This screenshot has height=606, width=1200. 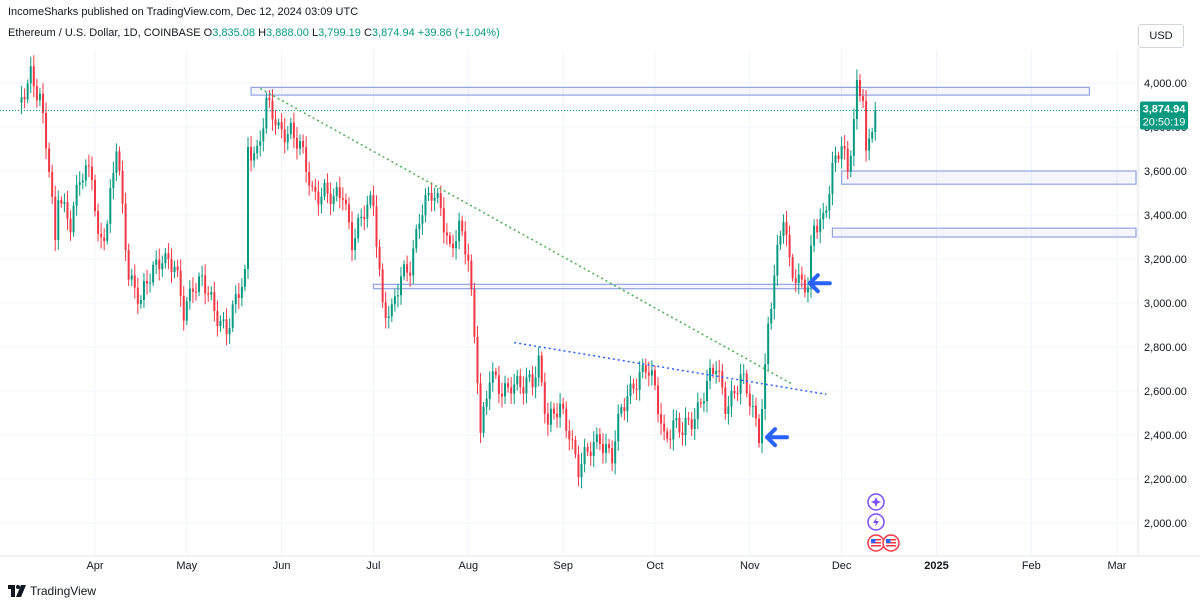 I want to click on time-axis: Apr May Jun Jul Aug Sep Oct Nov Dec 2025 Feb Mar, so click(x=606, y=566).